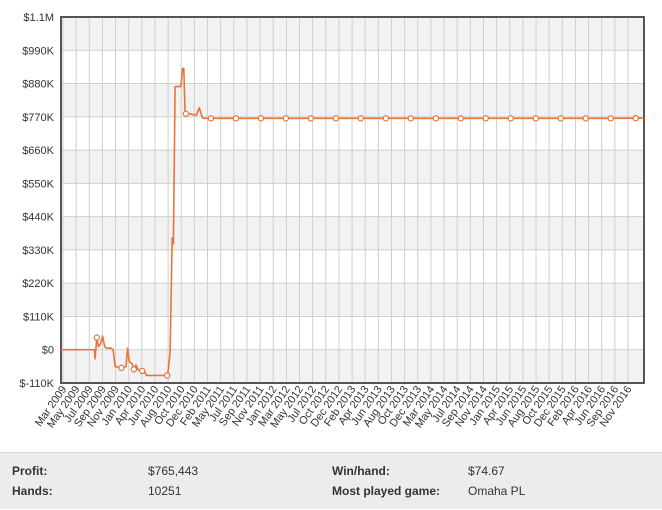 This screenshot has width=662, height=510. What do you see at coordinates (165, 491) in the screenshot?
I see `hands-value: 10251` at bounding box center [165, 491].